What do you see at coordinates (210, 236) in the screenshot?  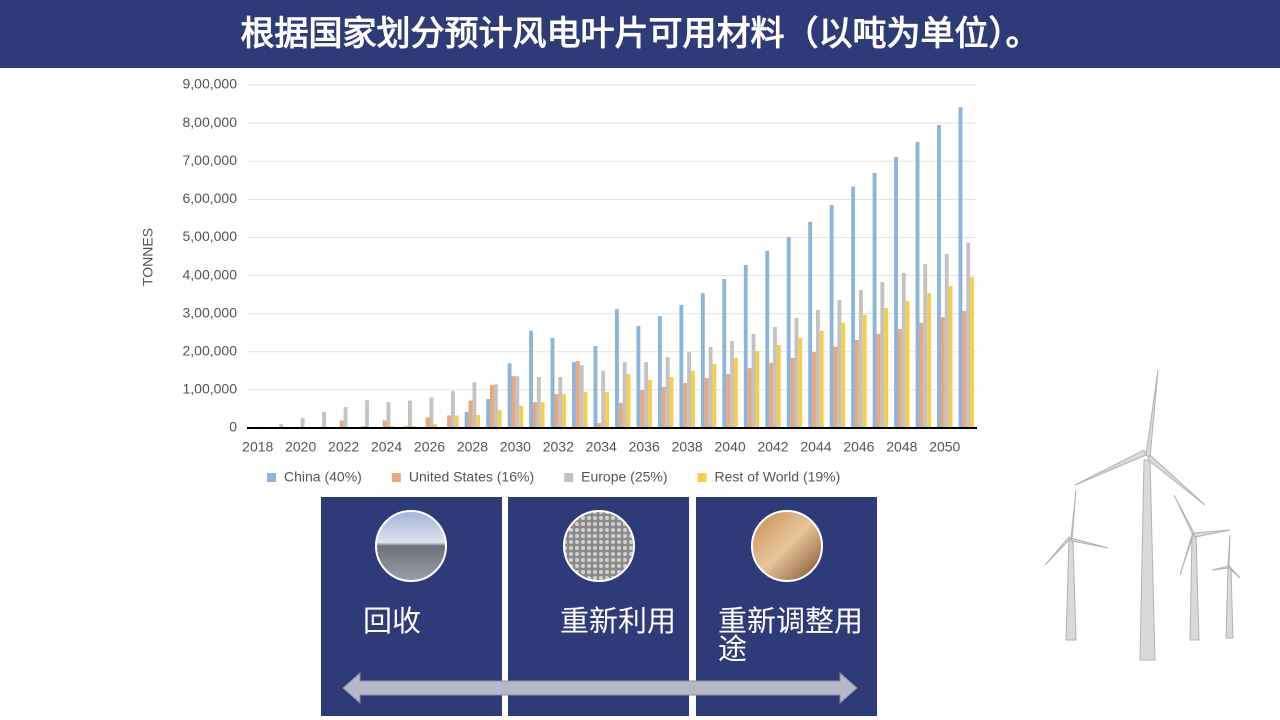 I see `y-tick-label: 5,00,000` at bounding box center [210, 236].